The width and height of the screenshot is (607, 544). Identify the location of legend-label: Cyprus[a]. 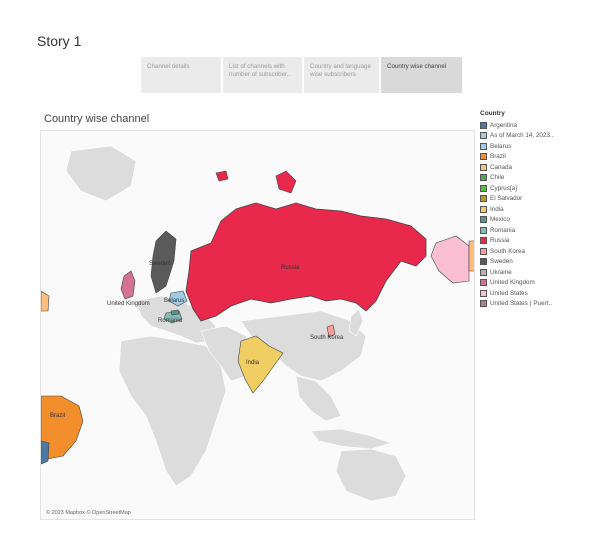
(503, 188).